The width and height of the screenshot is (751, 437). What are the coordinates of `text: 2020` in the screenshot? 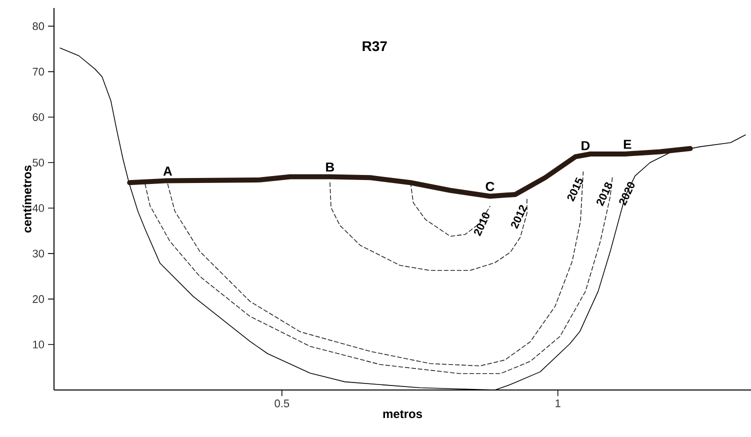 It's located at (627, 194).